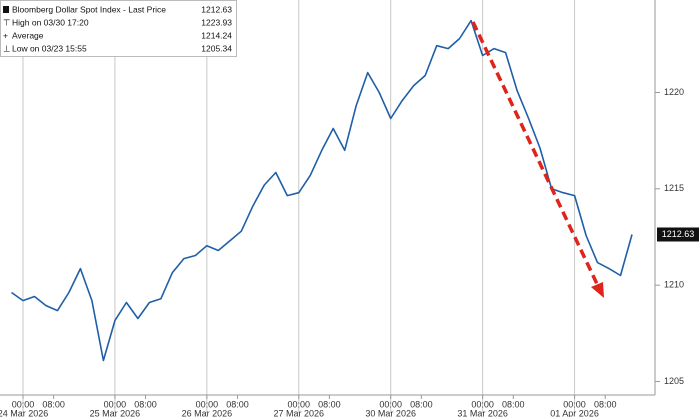  What do you see at coordinates (298, 412) in the screenshot?
I see `x-group-label: 27 Mar 2026` at bounding box center [298, 412].